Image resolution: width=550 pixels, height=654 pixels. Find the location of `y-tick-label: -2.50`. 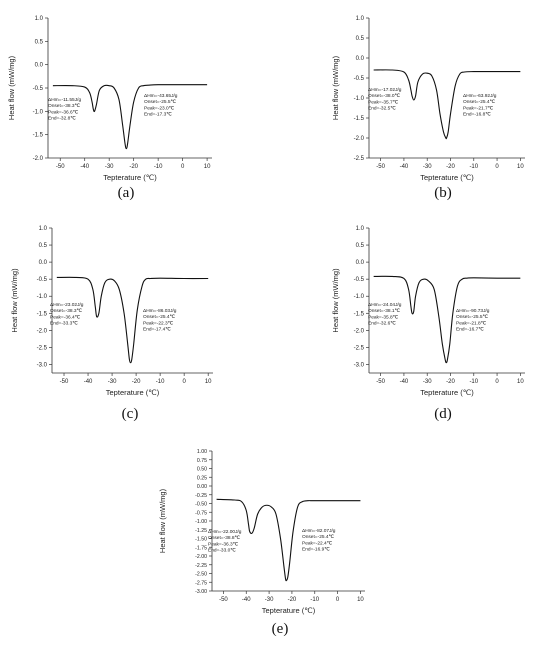

y-tick-label: -2.50 is located at coordinates (201, 575).